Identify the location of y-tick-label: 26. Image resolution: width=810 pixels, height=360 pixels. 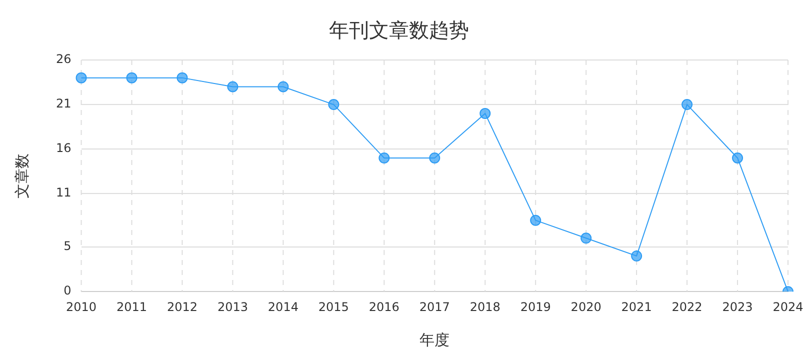
(64, 59).